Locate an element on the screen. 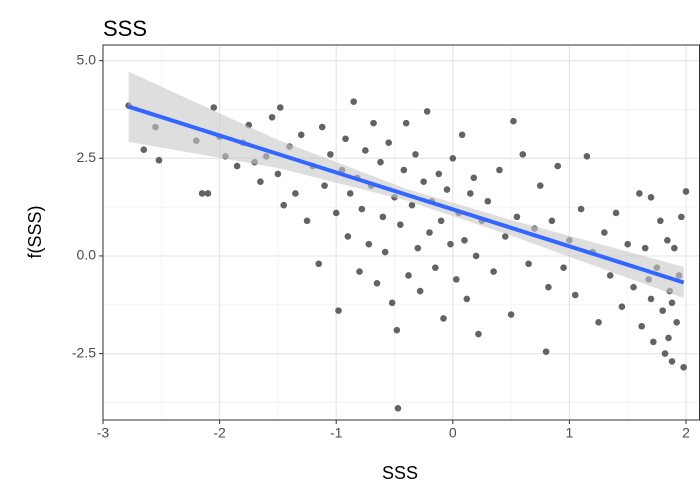 Image resolution: width=700 pixels, height=495 pixels. x-tick-label: 2 is located at coordinates (686, 433).